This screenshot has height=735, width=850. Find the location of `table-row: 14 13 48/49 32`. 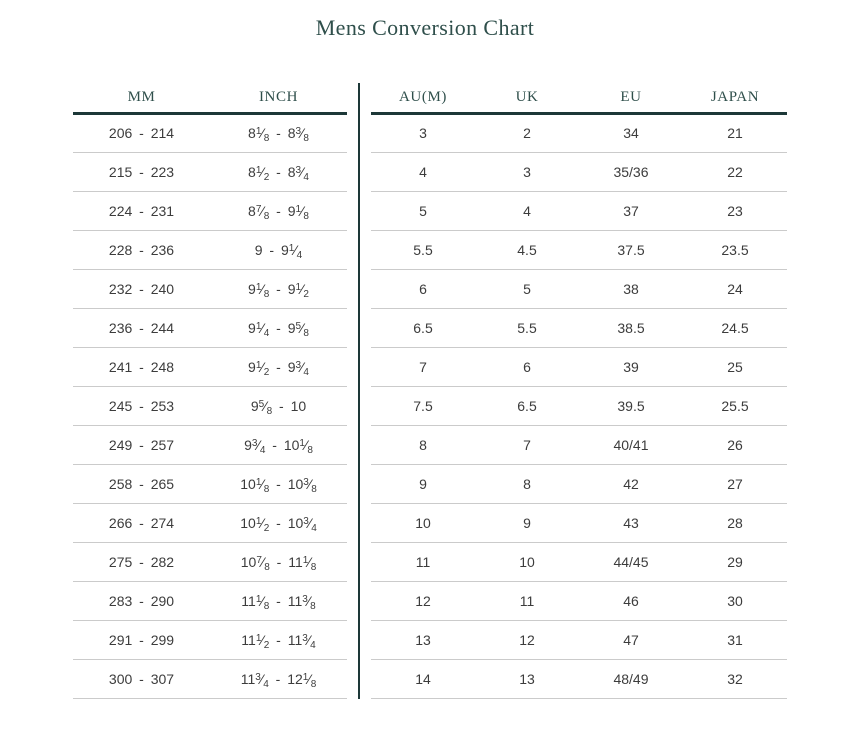

table-row: 14 13 48/49 32 is located at coordinates (579, 679).